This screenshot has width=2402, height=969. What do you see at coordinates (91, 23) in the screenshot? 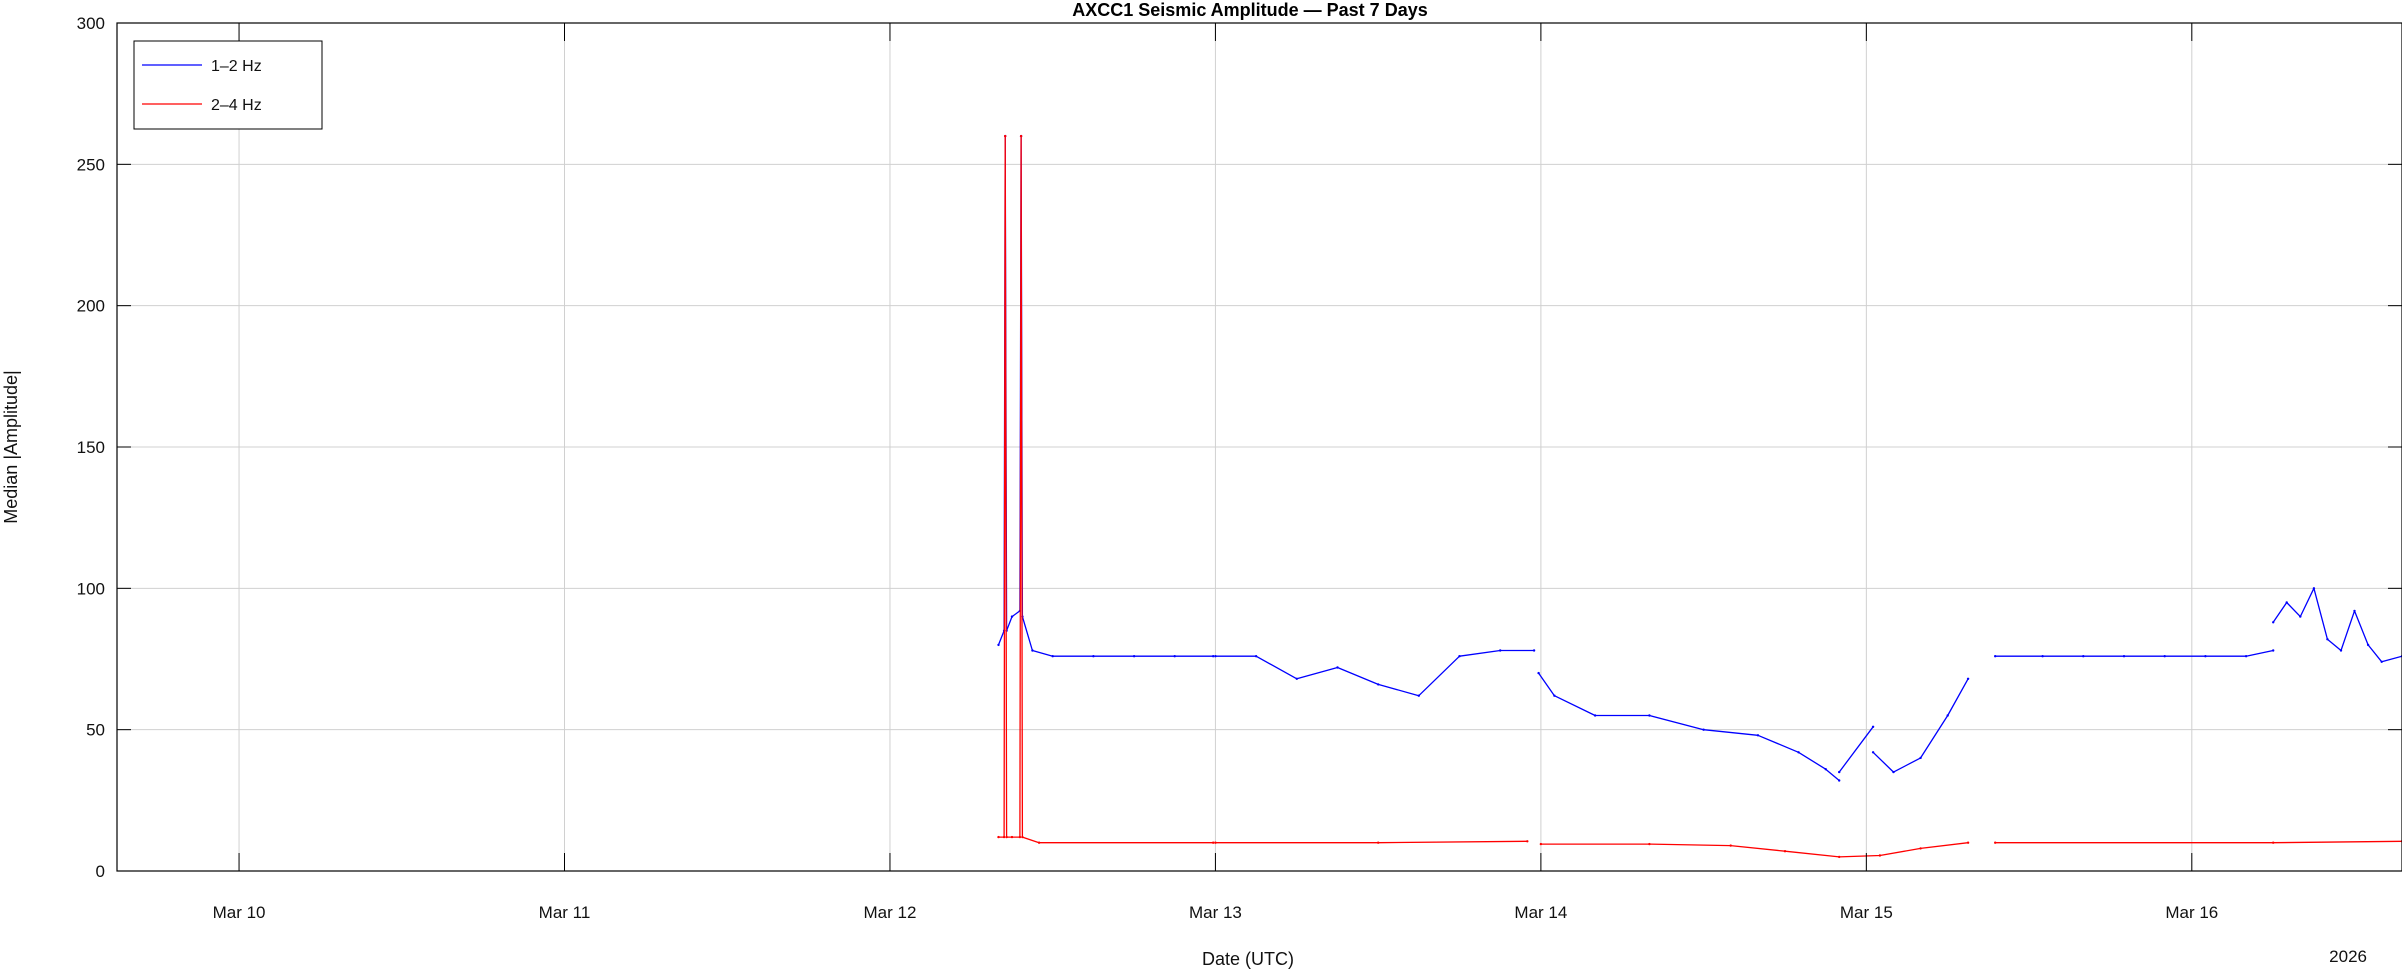
I see `y-tick-label: 300` at bounding box center [91, 23].